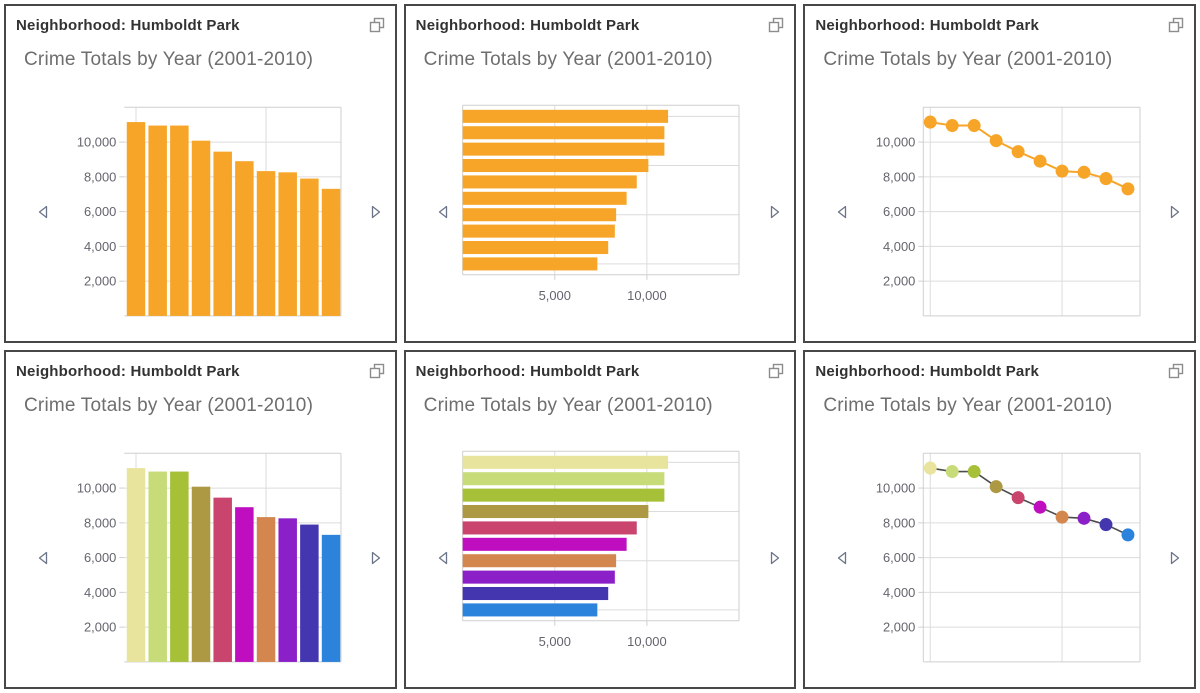 This screenshot has height=693, width=1200. Describe the element at coordinates (554, 295) in the screenshot. I see `x-axis-tick-label: 5,000` at that location.